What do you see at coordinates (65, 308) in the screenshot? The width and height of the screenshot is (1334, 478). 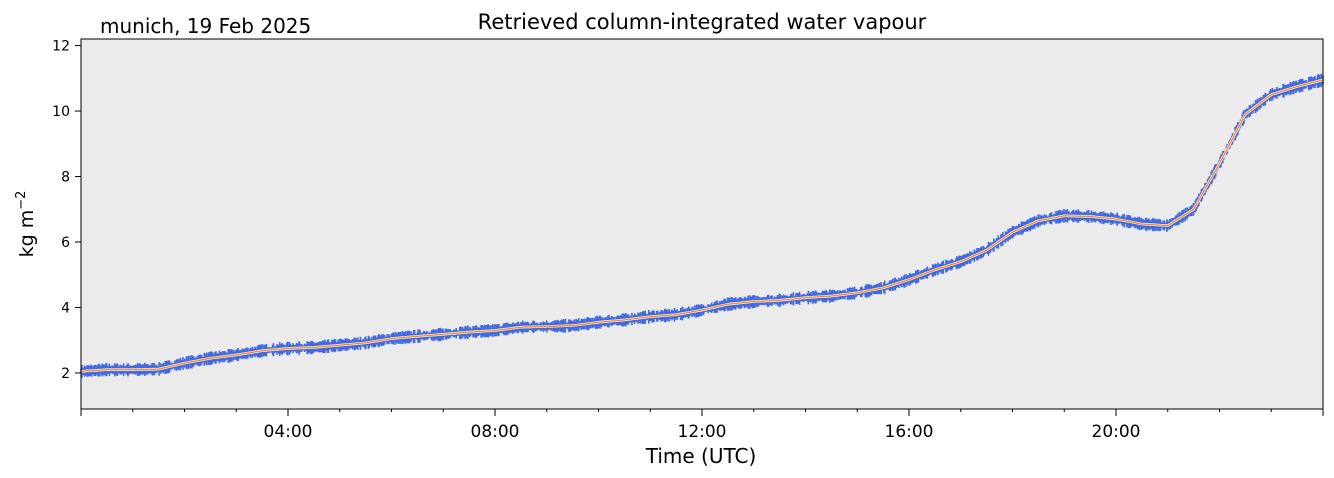 I see `y-tick-label: 4` at bounding box center [65, 308].